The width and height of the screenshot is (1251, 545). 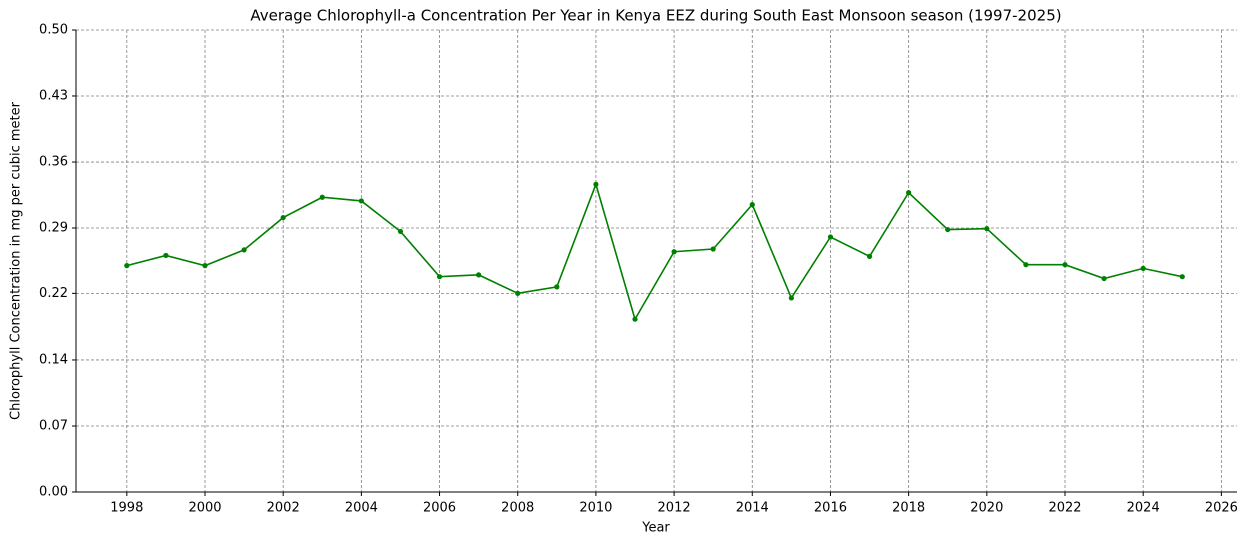 I want to click on y-tick-label: 0.29, so click(x=53, y=228).